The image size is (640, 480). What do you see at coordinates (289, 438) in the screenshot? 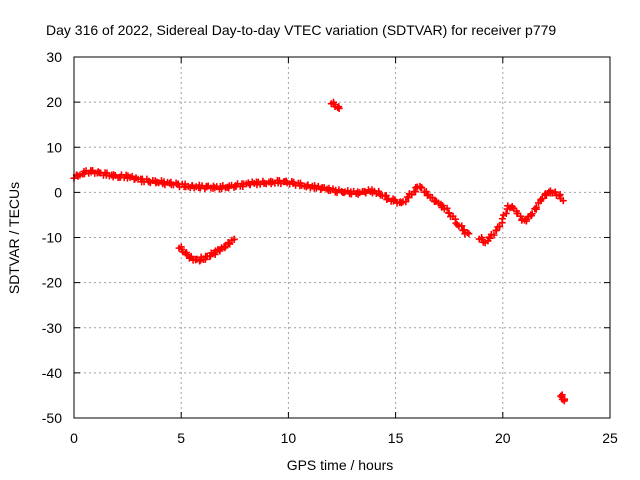
I see `x-tick-label: 10` at bounding box center [289, 438].